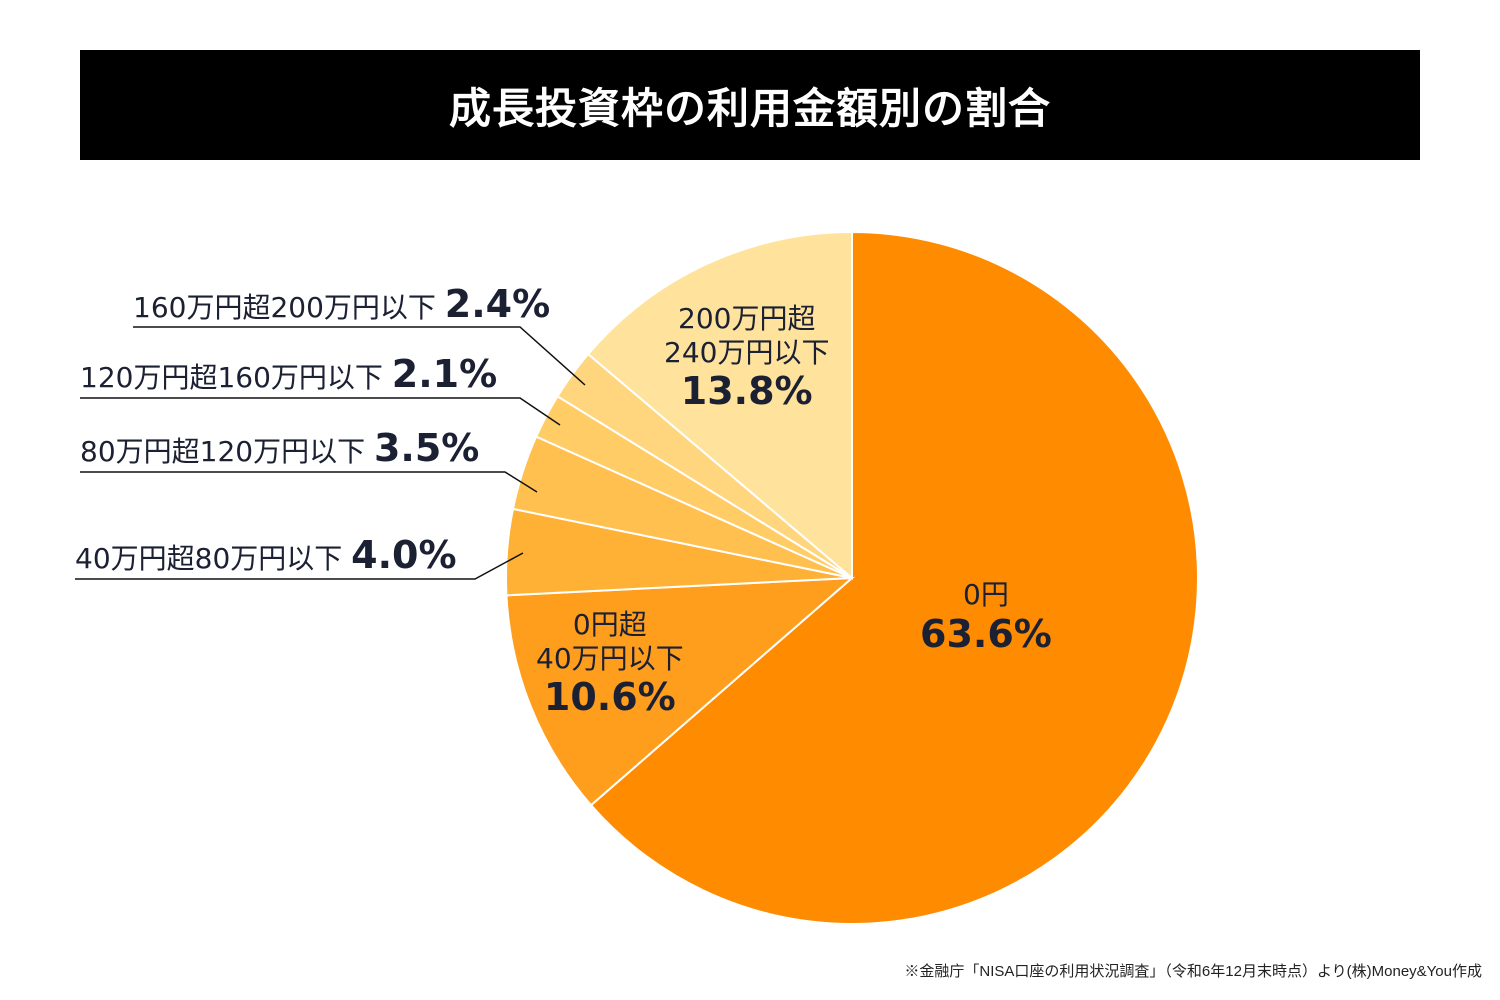 This screenshot has width=1500, height=1000. I want to click on slice-label-6-value: 13.8%, so click(746, 391).